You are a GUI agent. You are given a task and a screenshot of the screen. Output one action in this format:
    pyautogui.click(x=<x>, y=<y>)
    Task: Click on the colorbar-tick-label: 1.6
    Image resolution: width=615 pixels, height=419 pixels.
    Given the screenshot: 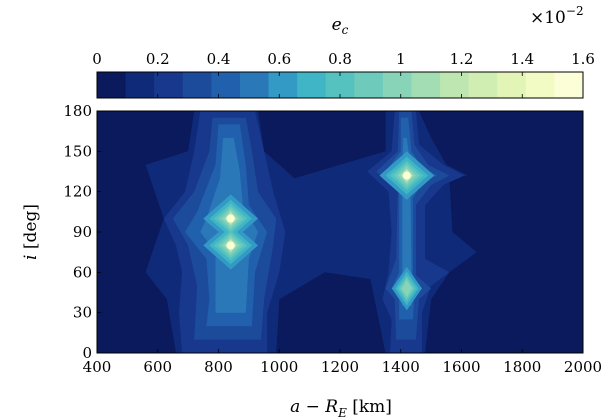 What is the action you would take?
    pyautogui.click(x=583, y=59)
    